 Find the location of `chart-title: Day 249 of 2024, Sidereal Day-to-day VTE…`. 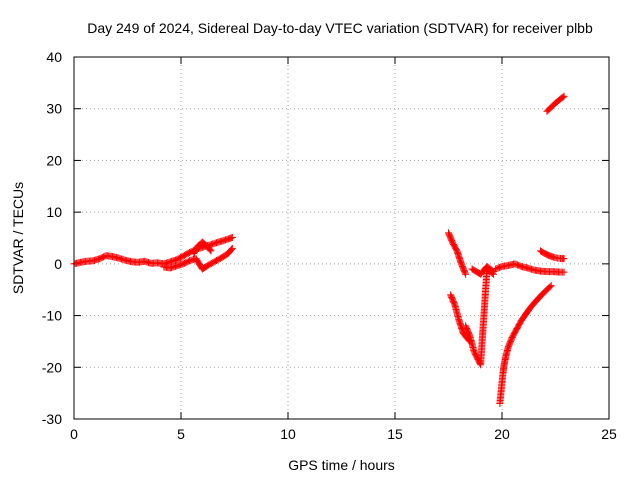

chart-title: Day 249 of 2024, Sidereal Day-to-day VTE… is located at coordinates (340, 28).